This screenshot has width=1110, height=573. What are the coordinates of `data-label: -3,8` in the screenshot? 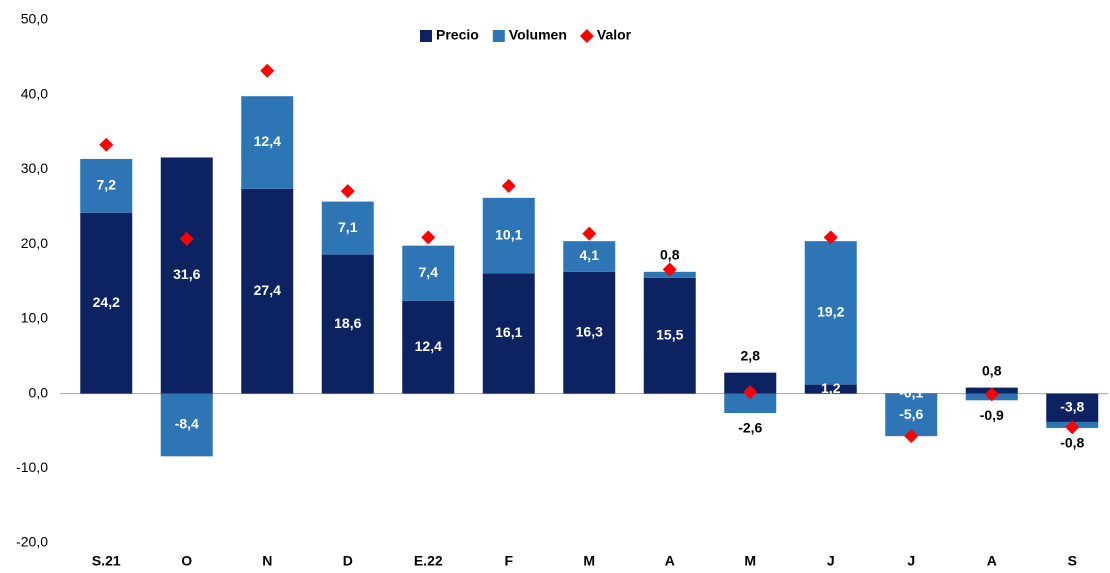 It's located at (1072, 406).